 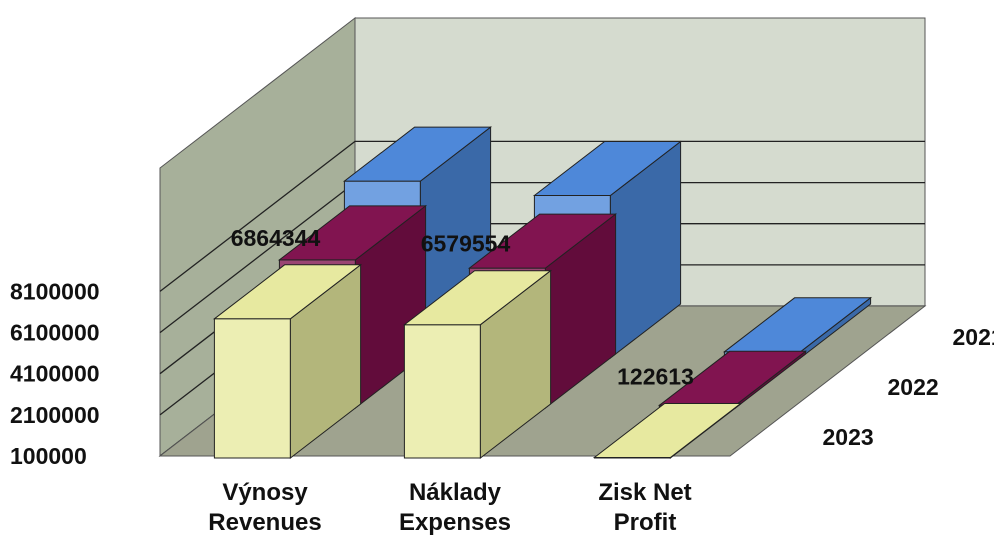 I want to click on x-tick-label-line: Expenses, so click(x=455, y=522).